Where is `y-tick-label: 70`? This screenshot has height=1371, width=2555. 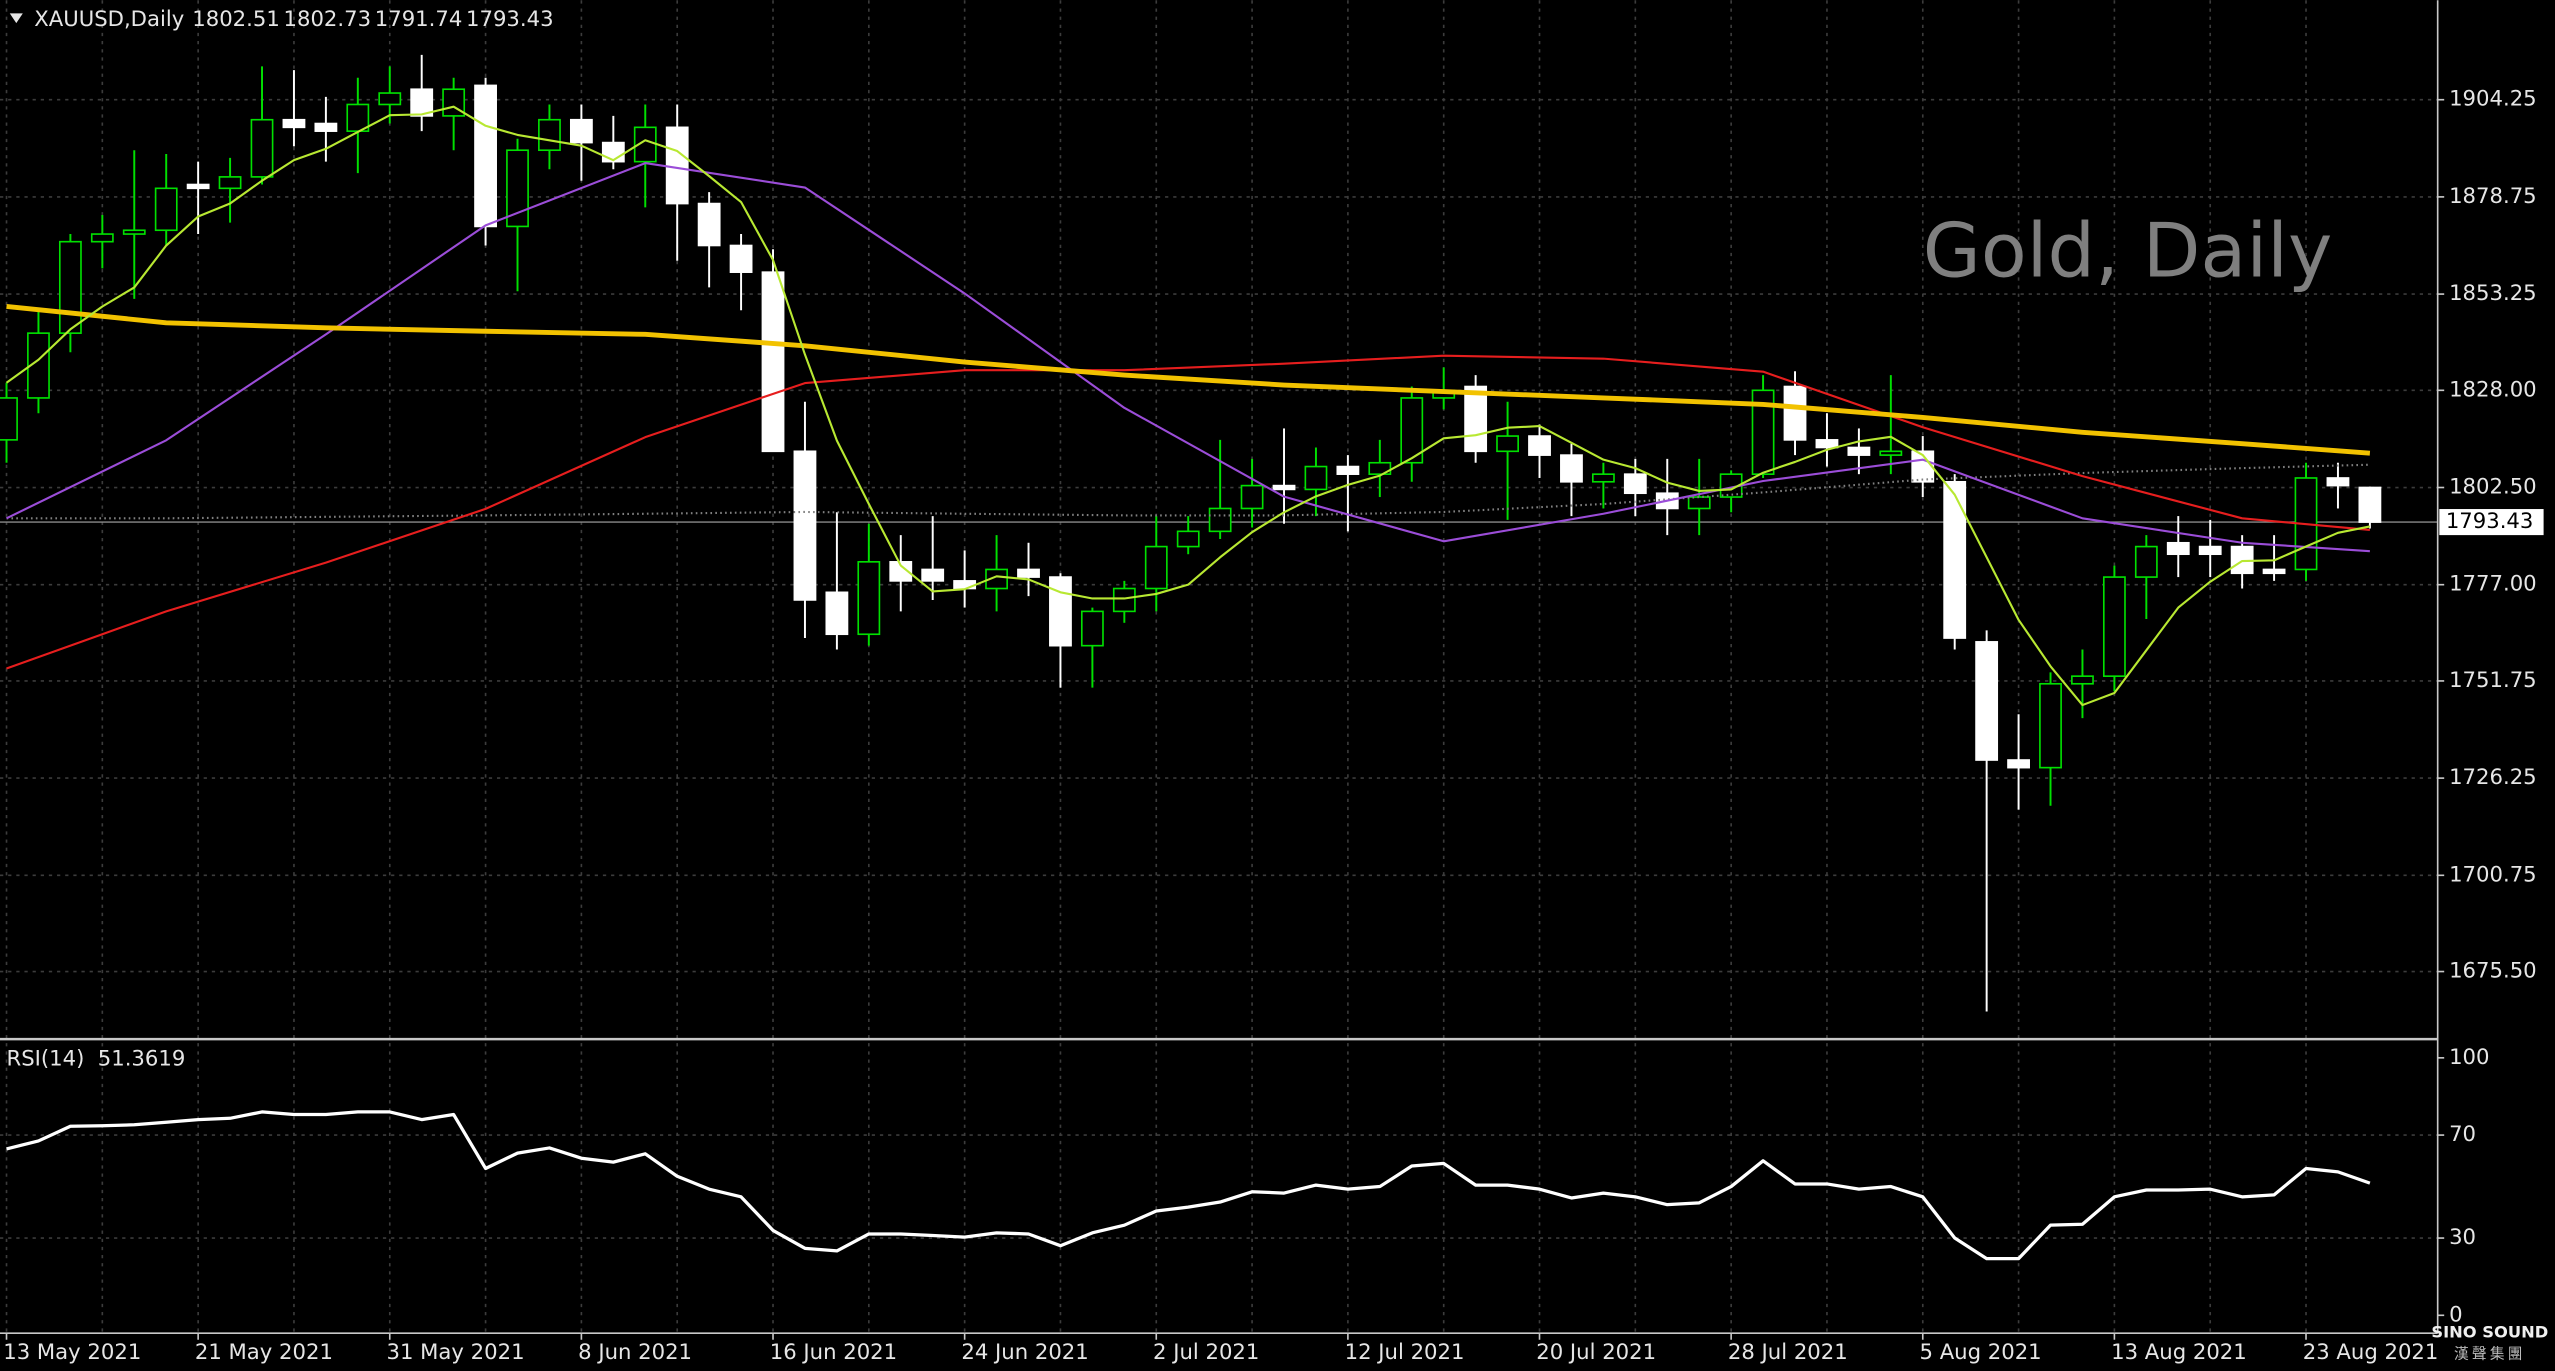
y-tick-label: 70 is located at coordinates (2462, 1133).